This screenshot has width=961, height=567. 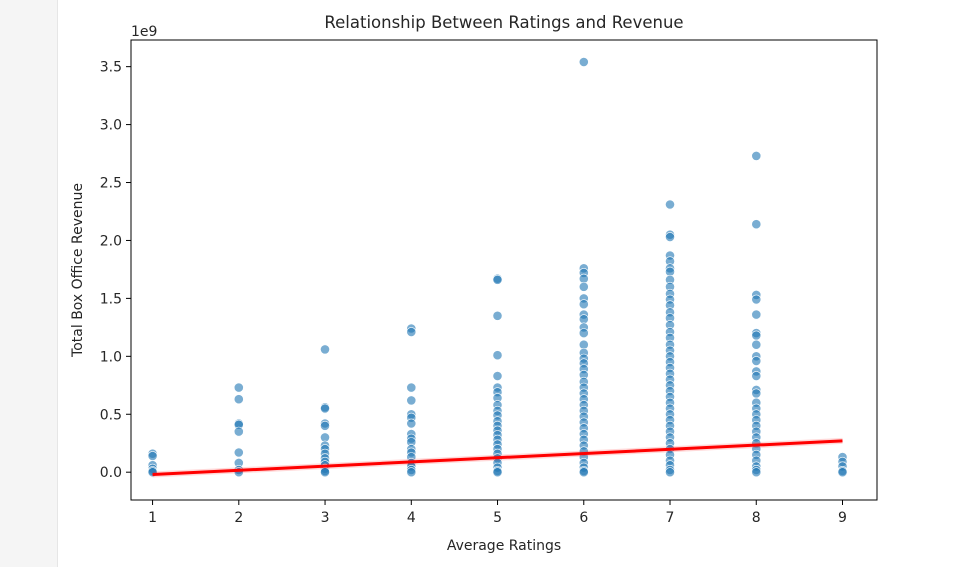 What do you see at coordinates (111, 184) in the screenshot?
I see `y-tick-label: 2.5` at bounding box center [111, 184].